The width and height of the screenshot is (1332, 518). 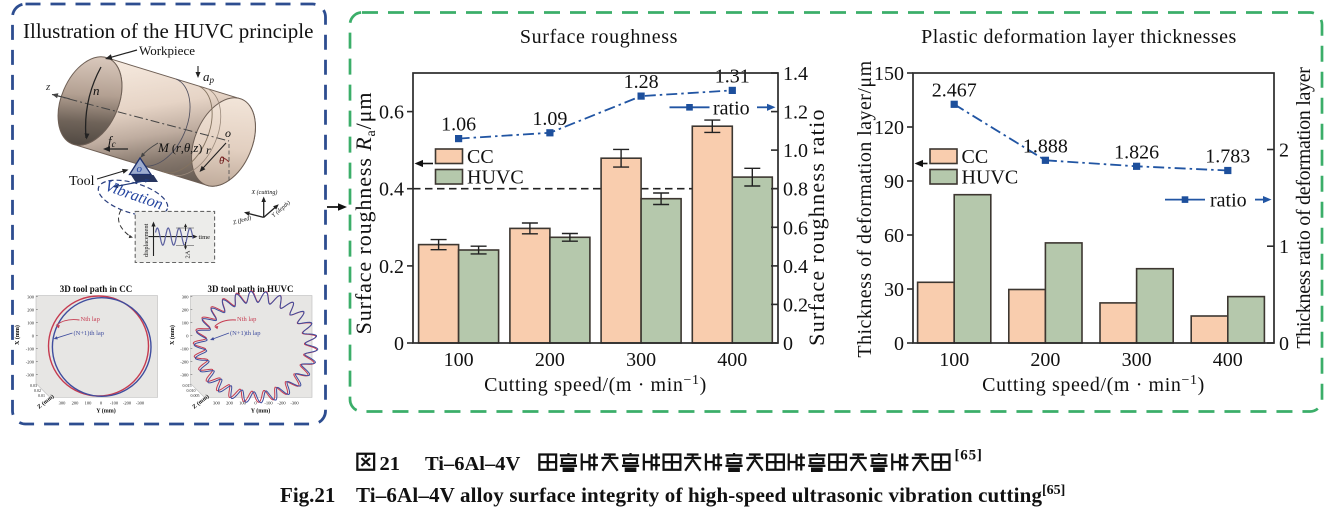 What do you see at coordinates (894, 236) in the screenshot?
I see `svg-text: 60` at bounding box center [894, 236].